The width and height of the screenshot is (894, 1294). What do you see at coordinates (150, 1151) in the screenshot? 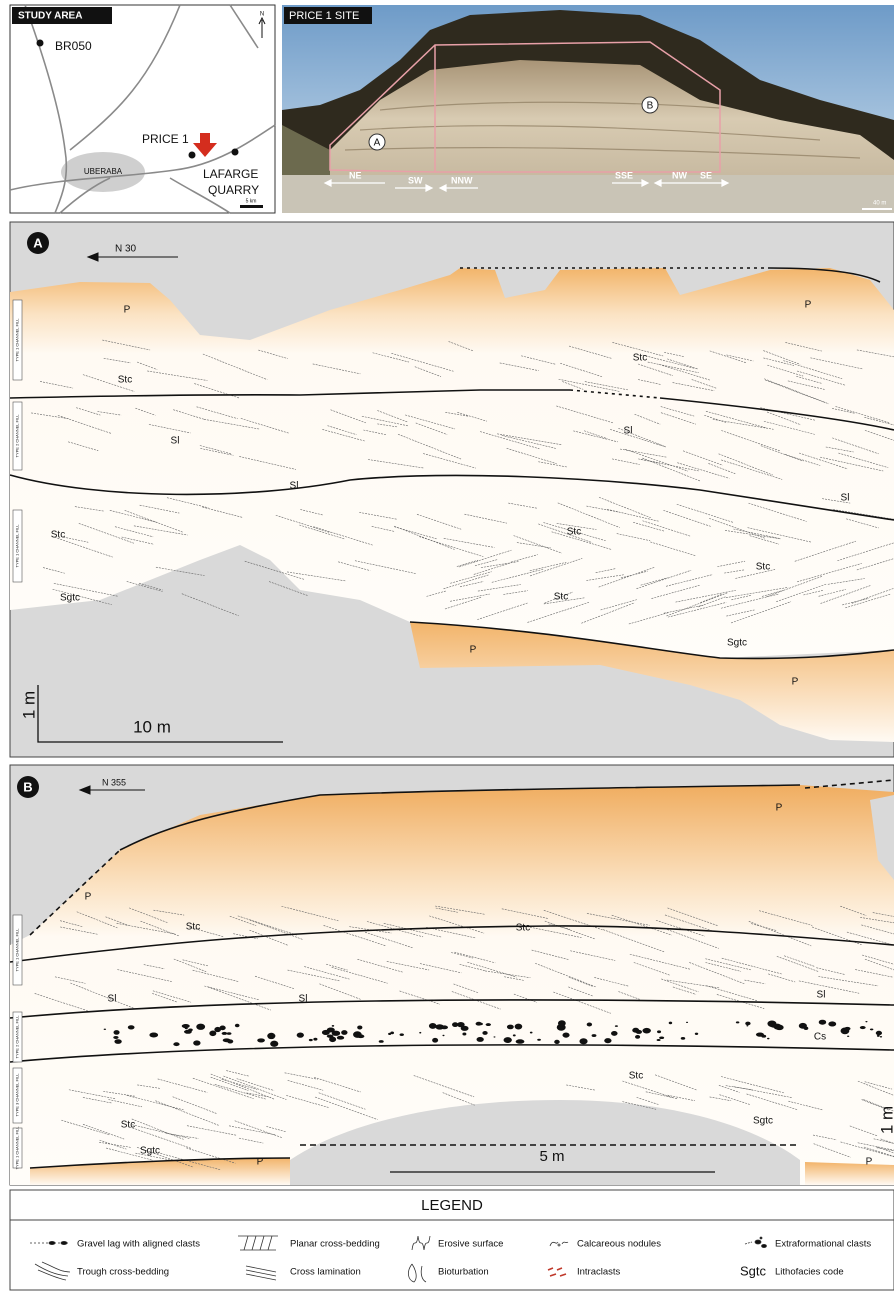
I see `facies-label: Sgtc` at bounding box center [150, 1151].